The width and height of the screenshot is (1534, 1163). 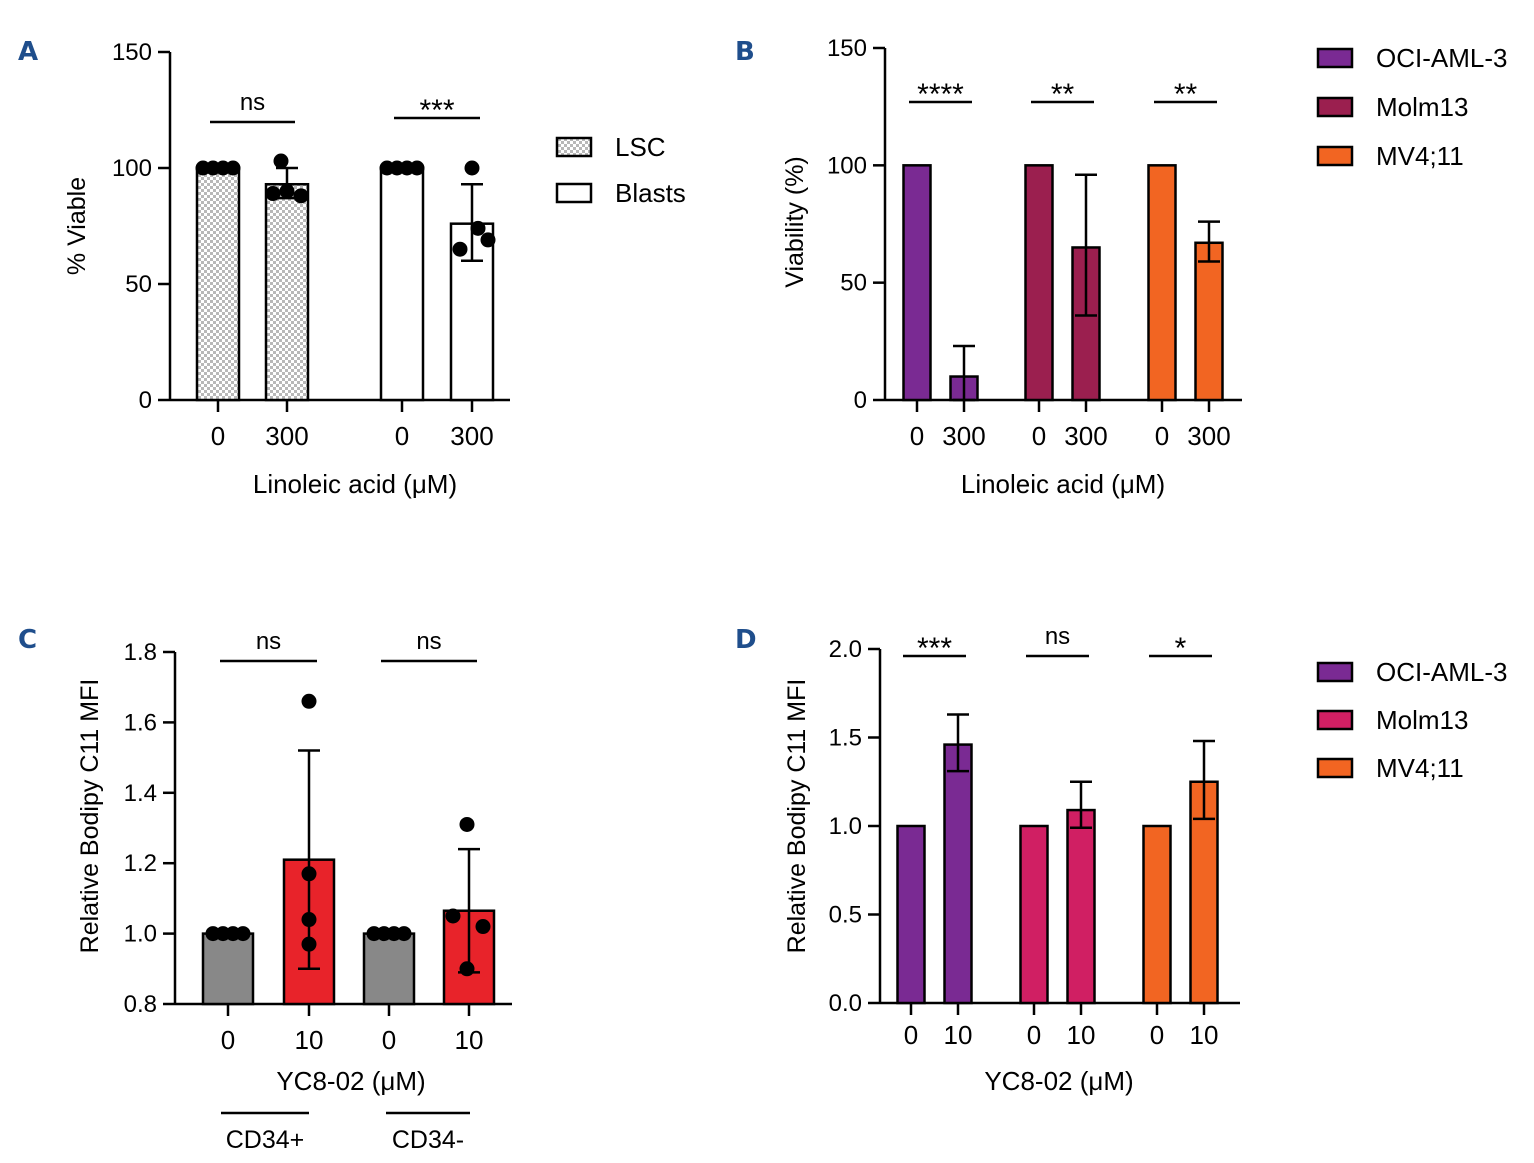 I want to click on group-label: CD34-, so click(x=428, y=1140).